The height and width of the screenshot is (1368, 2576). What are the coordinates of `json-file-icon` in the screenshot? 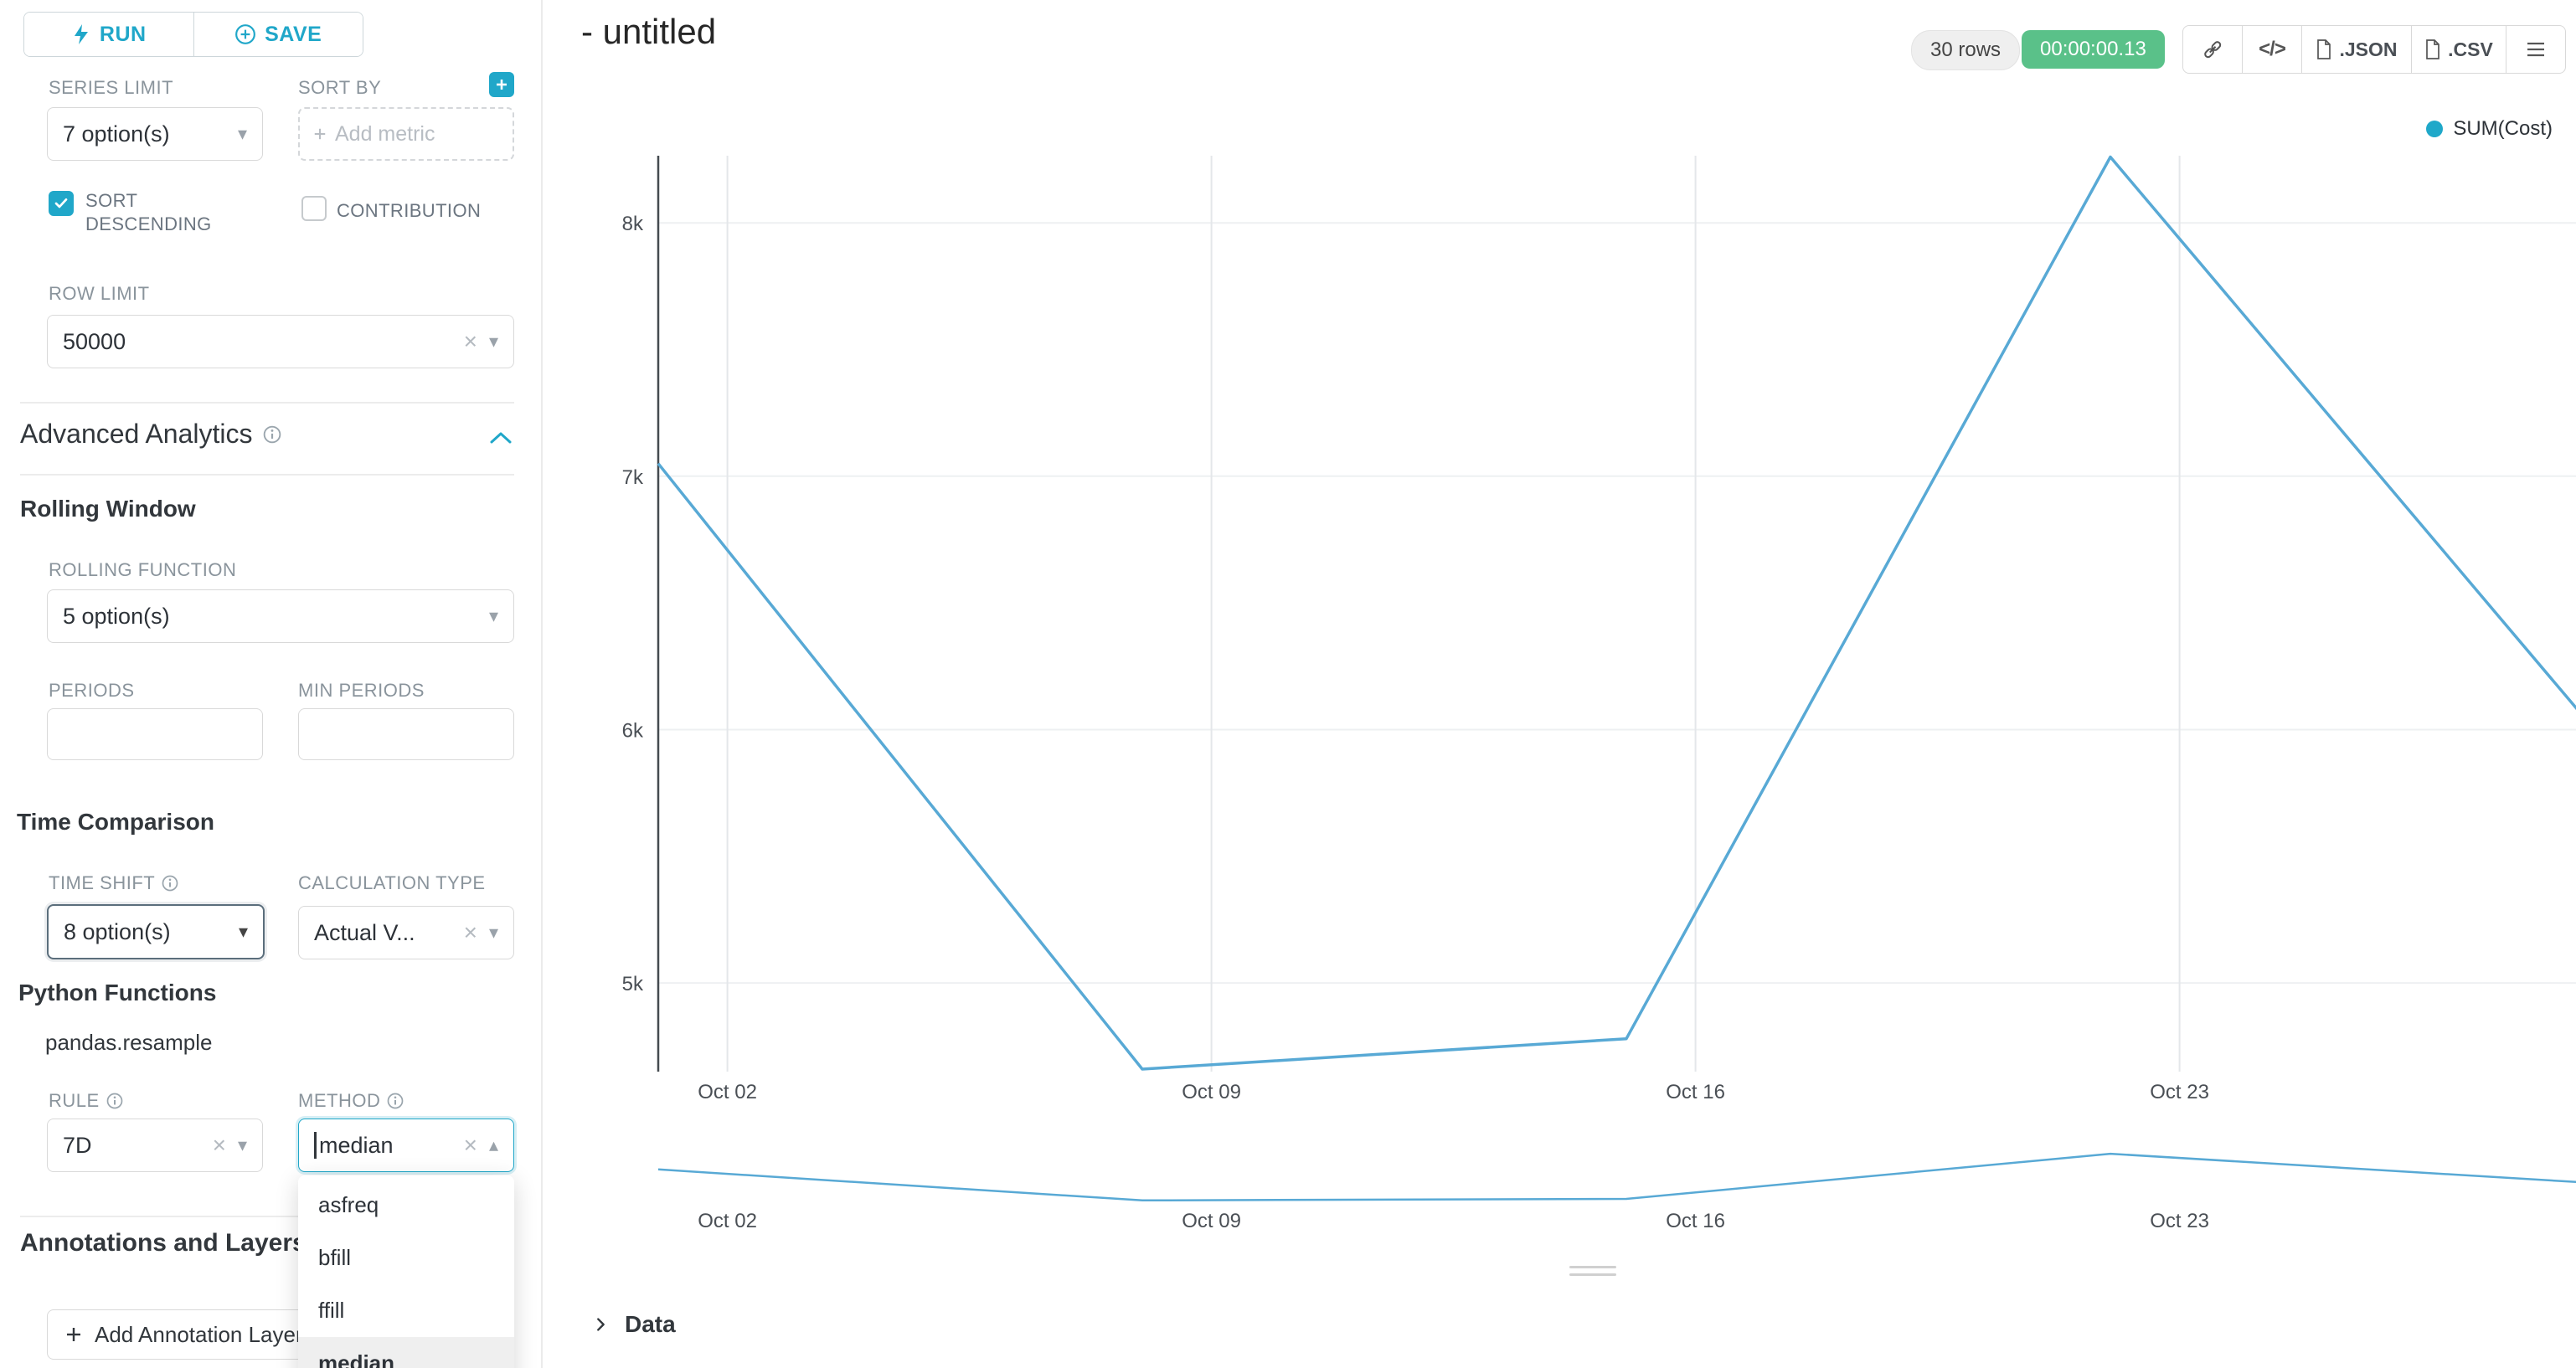 It's located at (2324, 49).